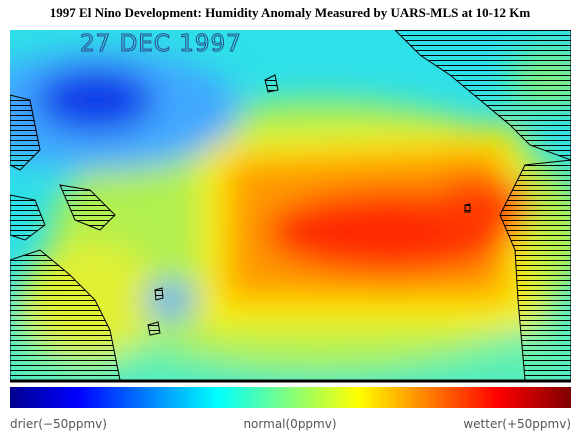 The height and width of the screenshot is (440, 581). What do you see at coordinates (161, 44) in the screenshot?
I see `date-label: 27 DEC 1997` at bounding box center [161, 44].